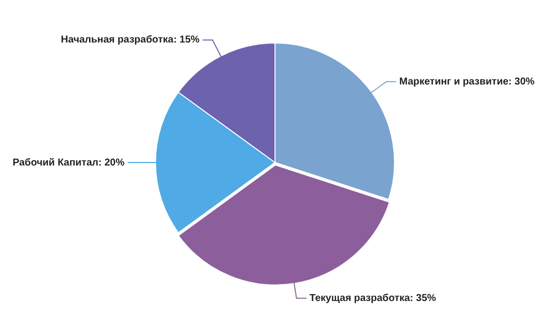 The height and width of the screenshot is (335, 550). I want to click on slice-label: Маркетинг и развитие: 30%, so click(467, 82).